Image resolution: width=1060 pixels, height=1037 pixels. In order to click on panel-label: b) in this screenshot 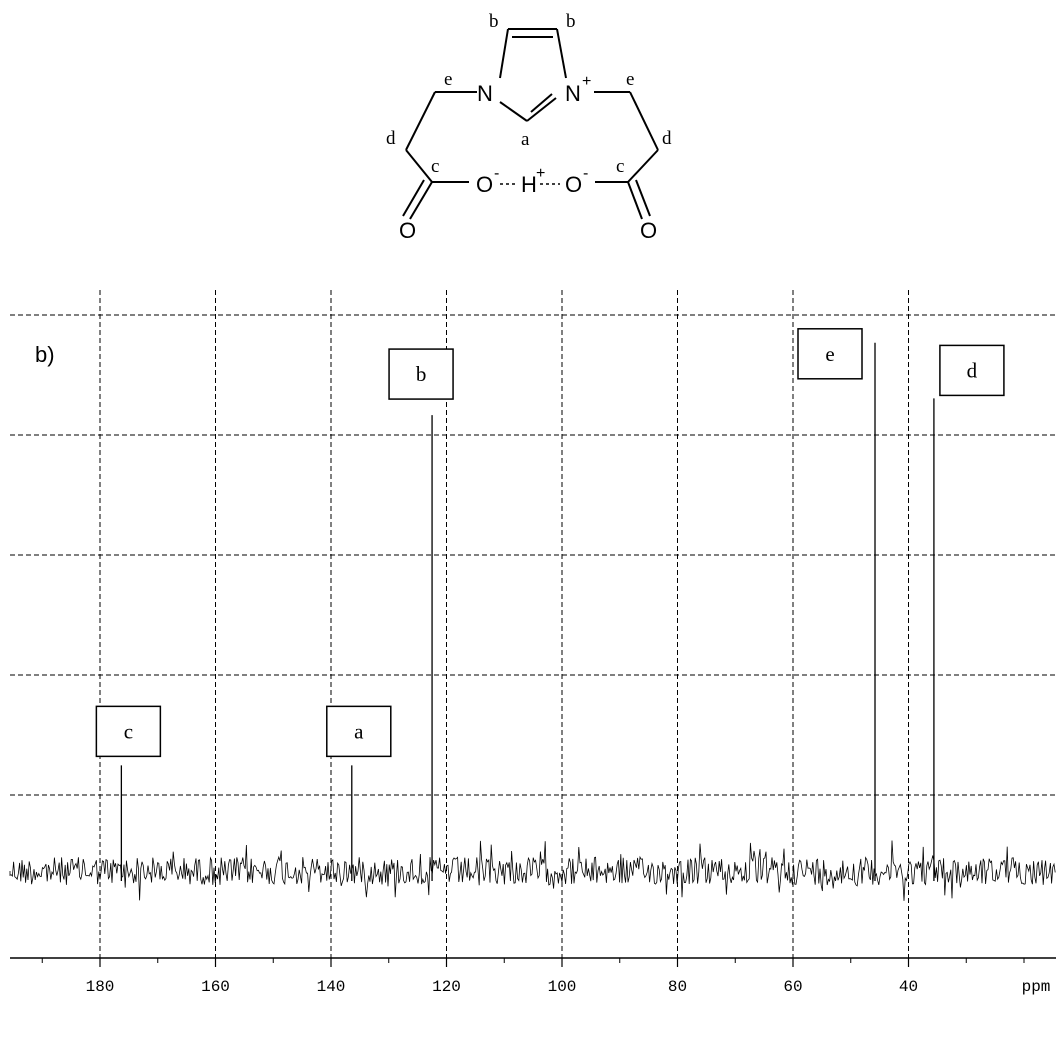, I will do `click(45, 354)`.